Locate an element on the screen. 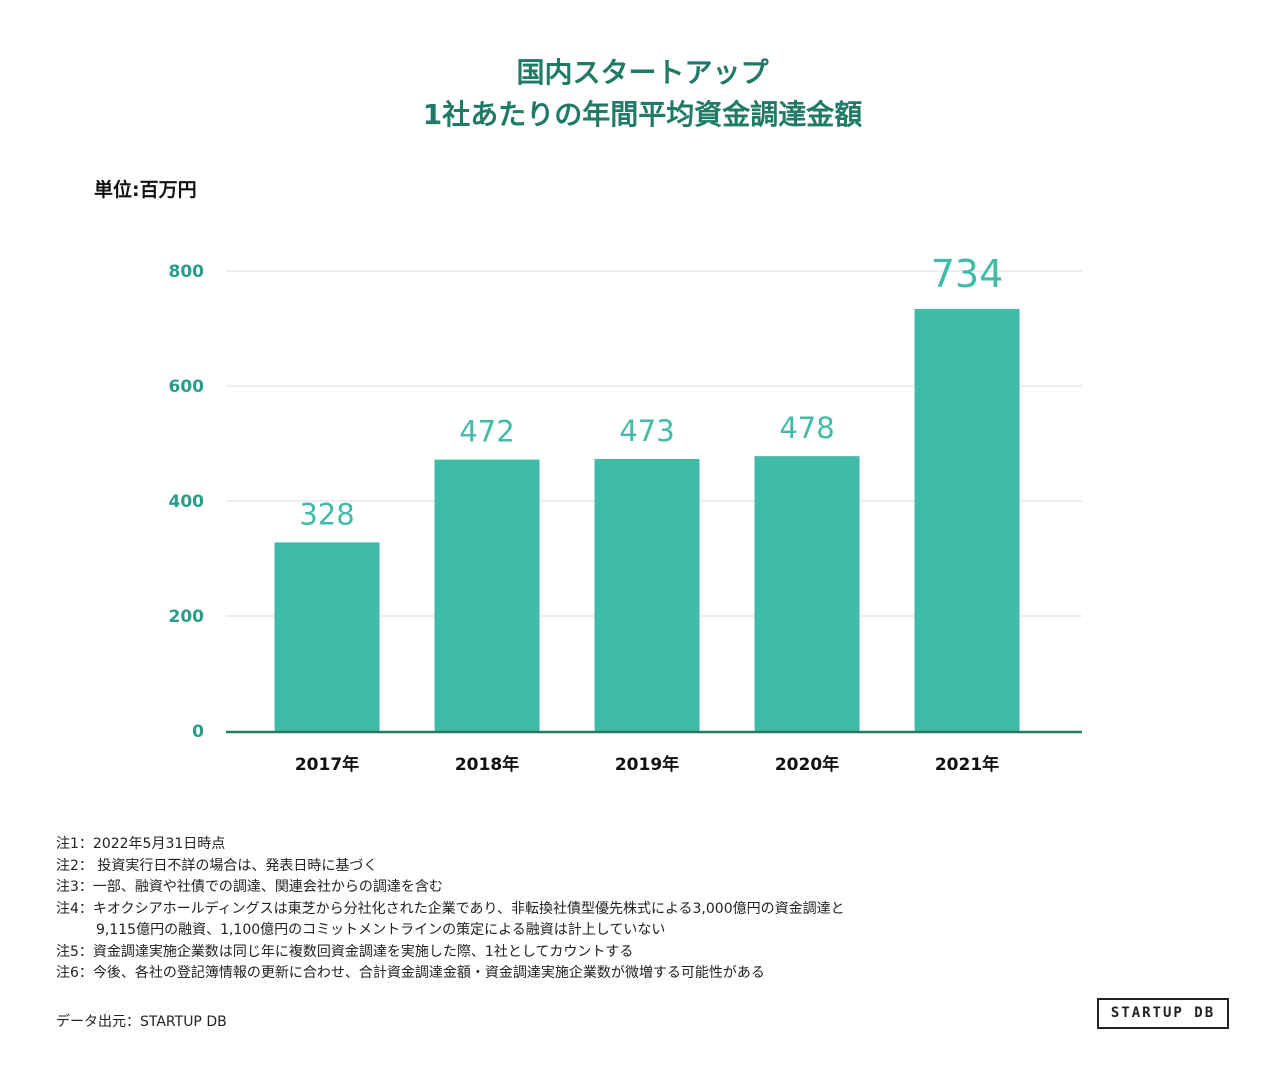 The image size is (1285, 1090). x-tick-label: 2017年 is located at coordinates (327, 764).